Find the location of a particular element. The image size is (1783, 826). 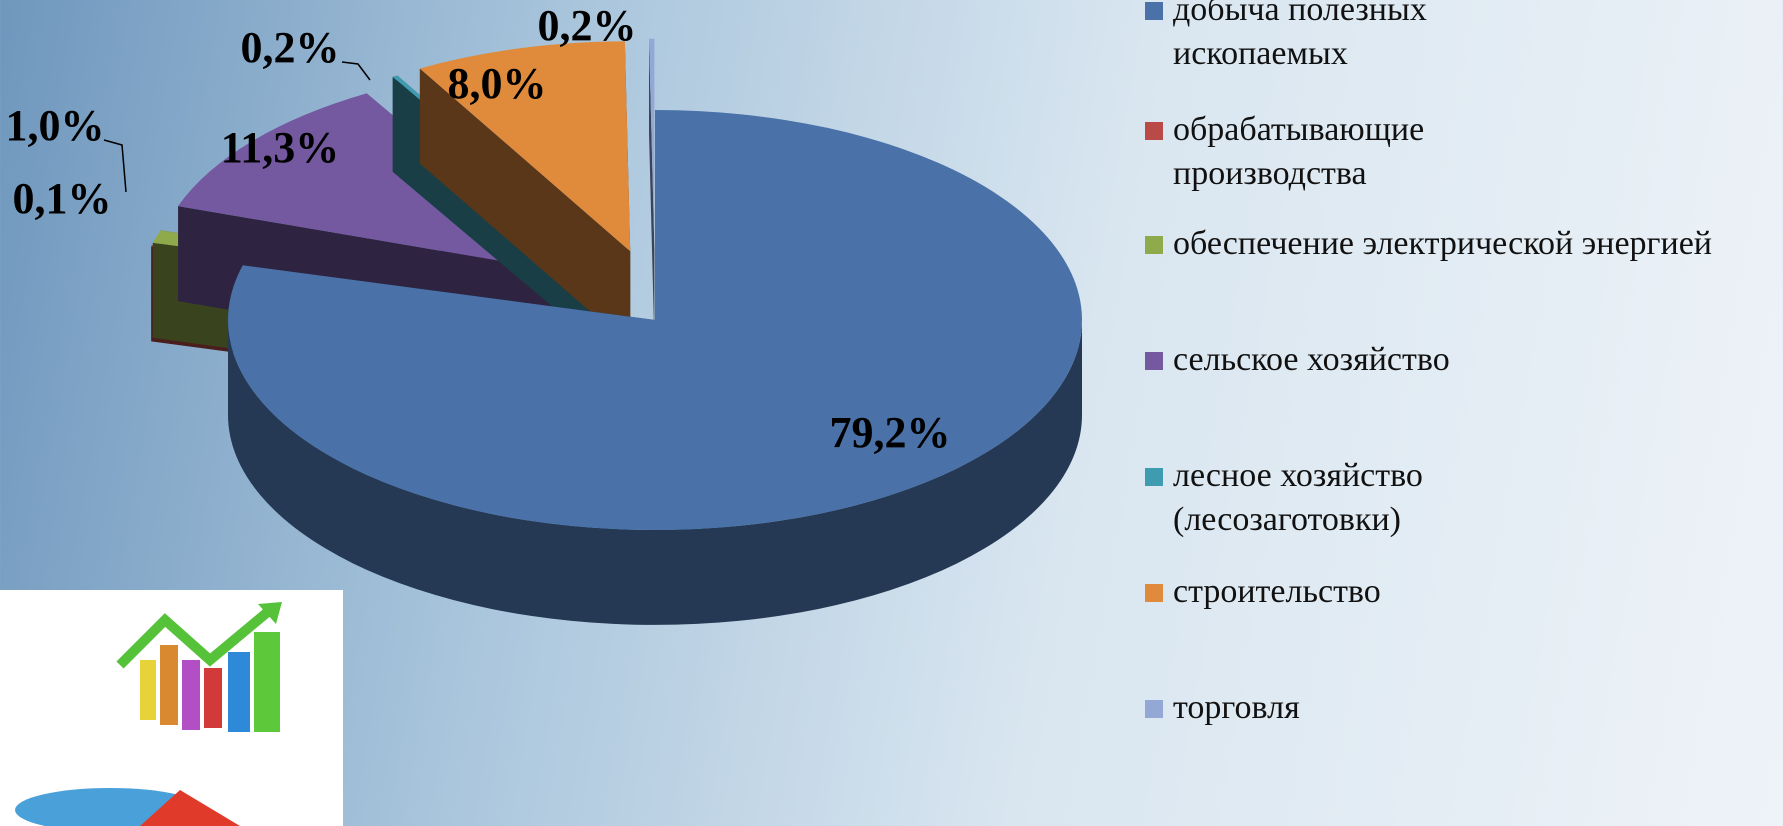

value-label: 0,1% is located at coordinates (62, 198).